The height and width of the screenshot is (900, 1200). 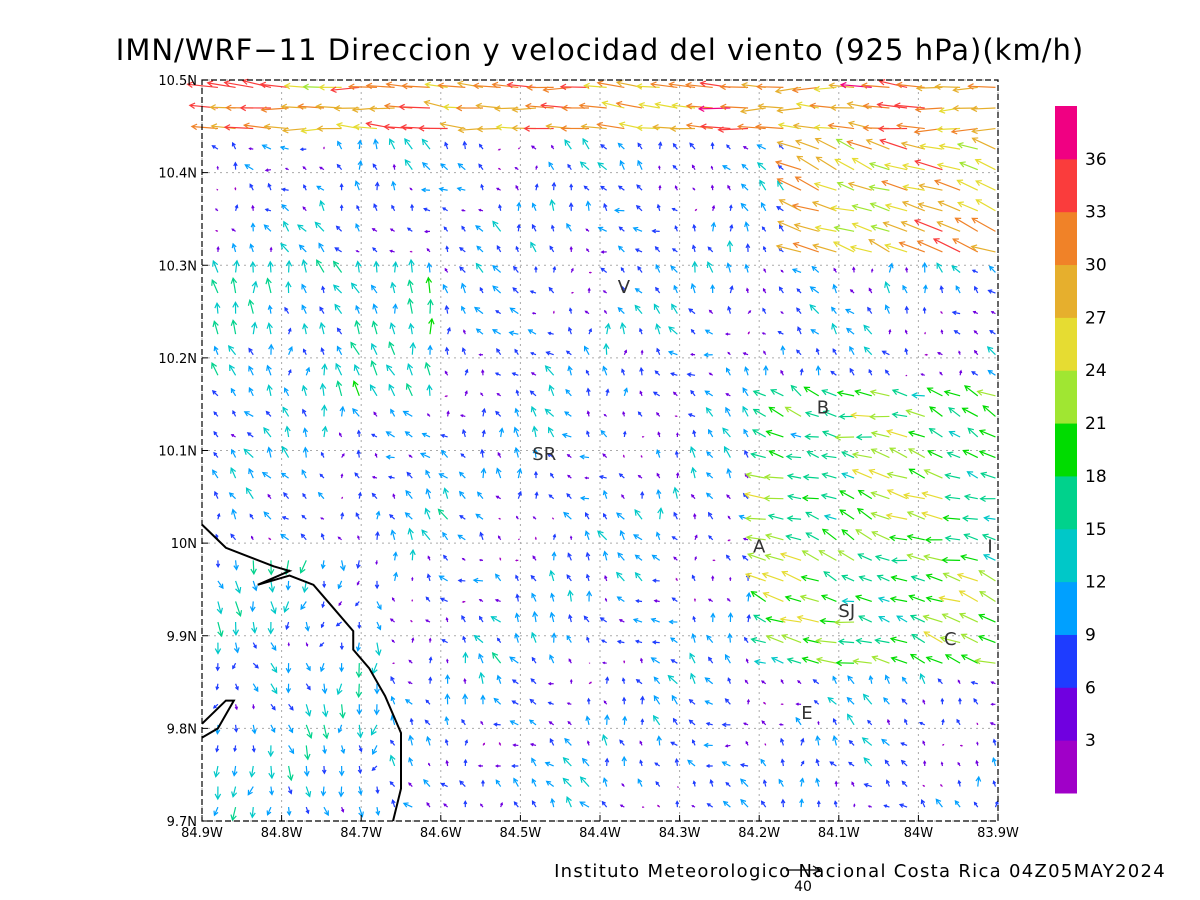 I want to click on y-tick-label: 10.1N, so click(x=177, y=452).